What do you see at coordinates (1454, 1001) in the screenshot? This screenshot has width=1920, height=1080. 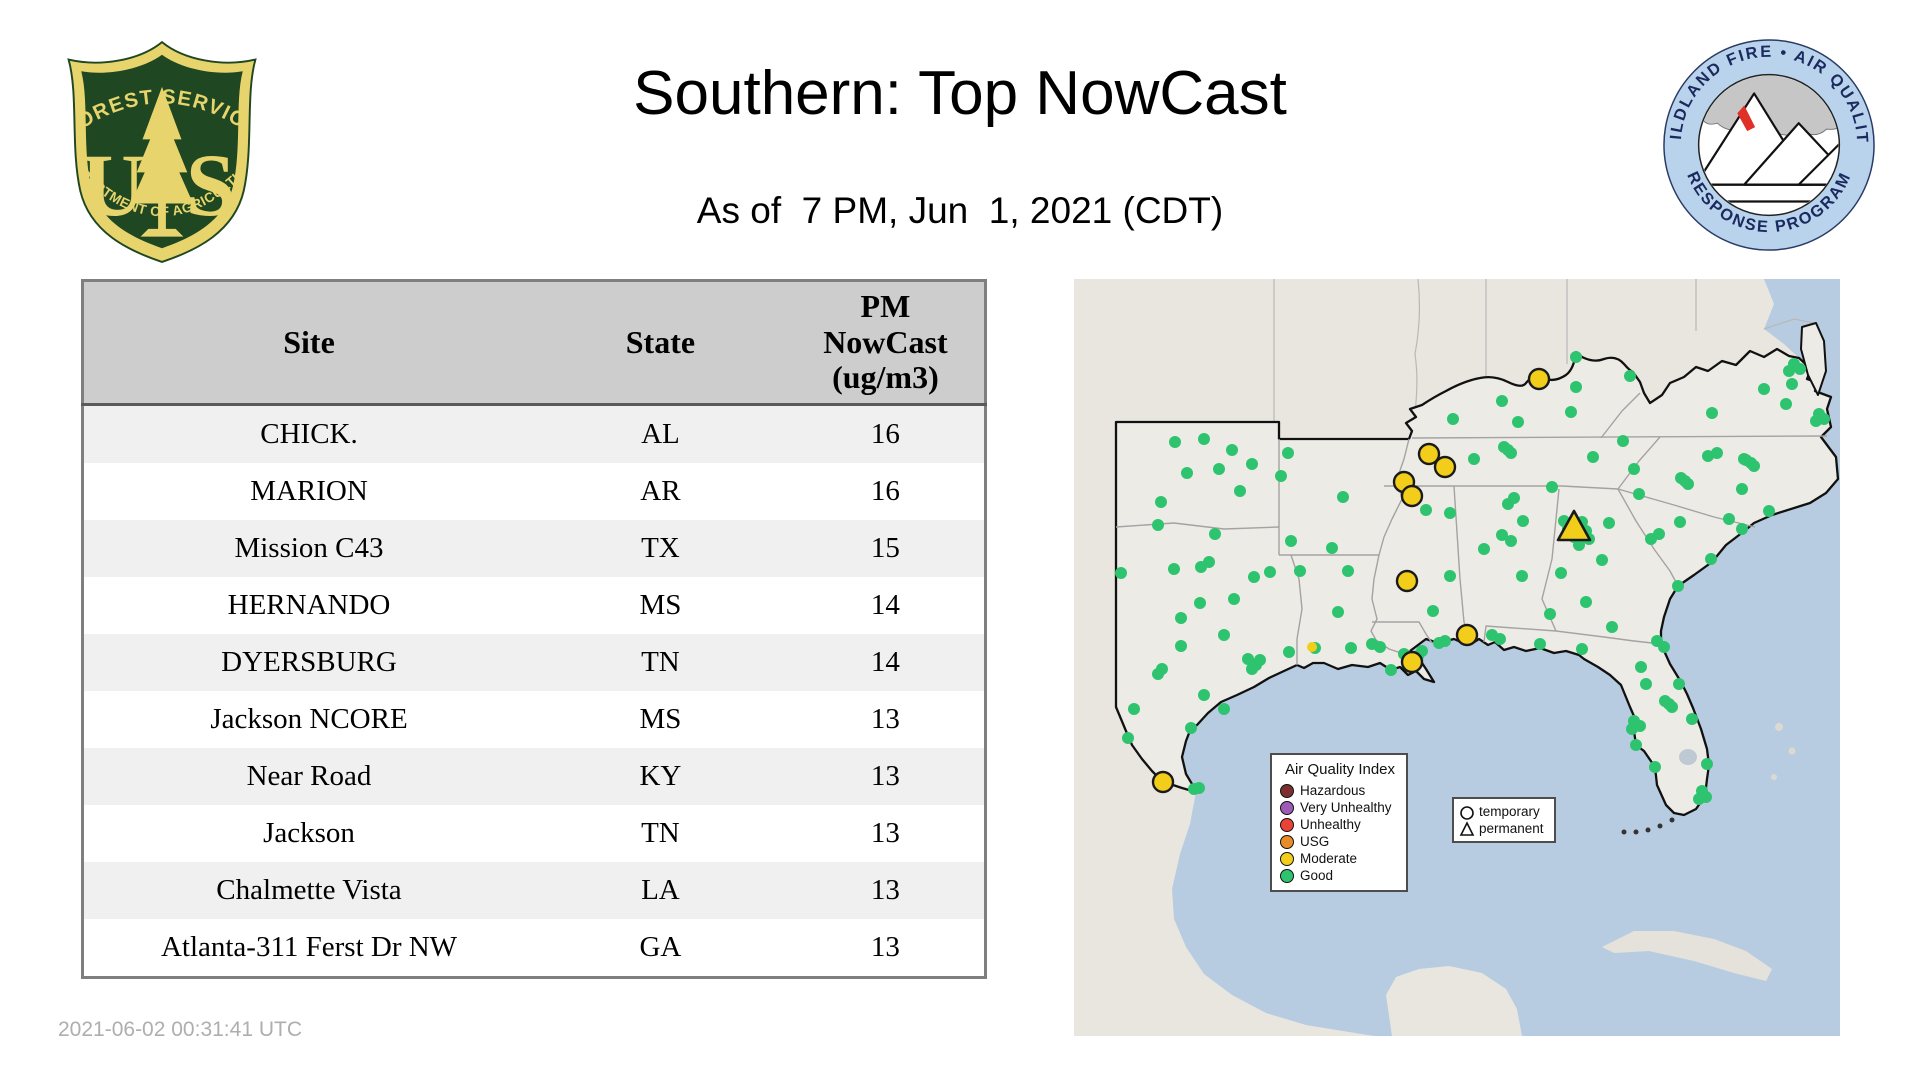 I see `map-yucatan` at bounding box center [1454, 1001].